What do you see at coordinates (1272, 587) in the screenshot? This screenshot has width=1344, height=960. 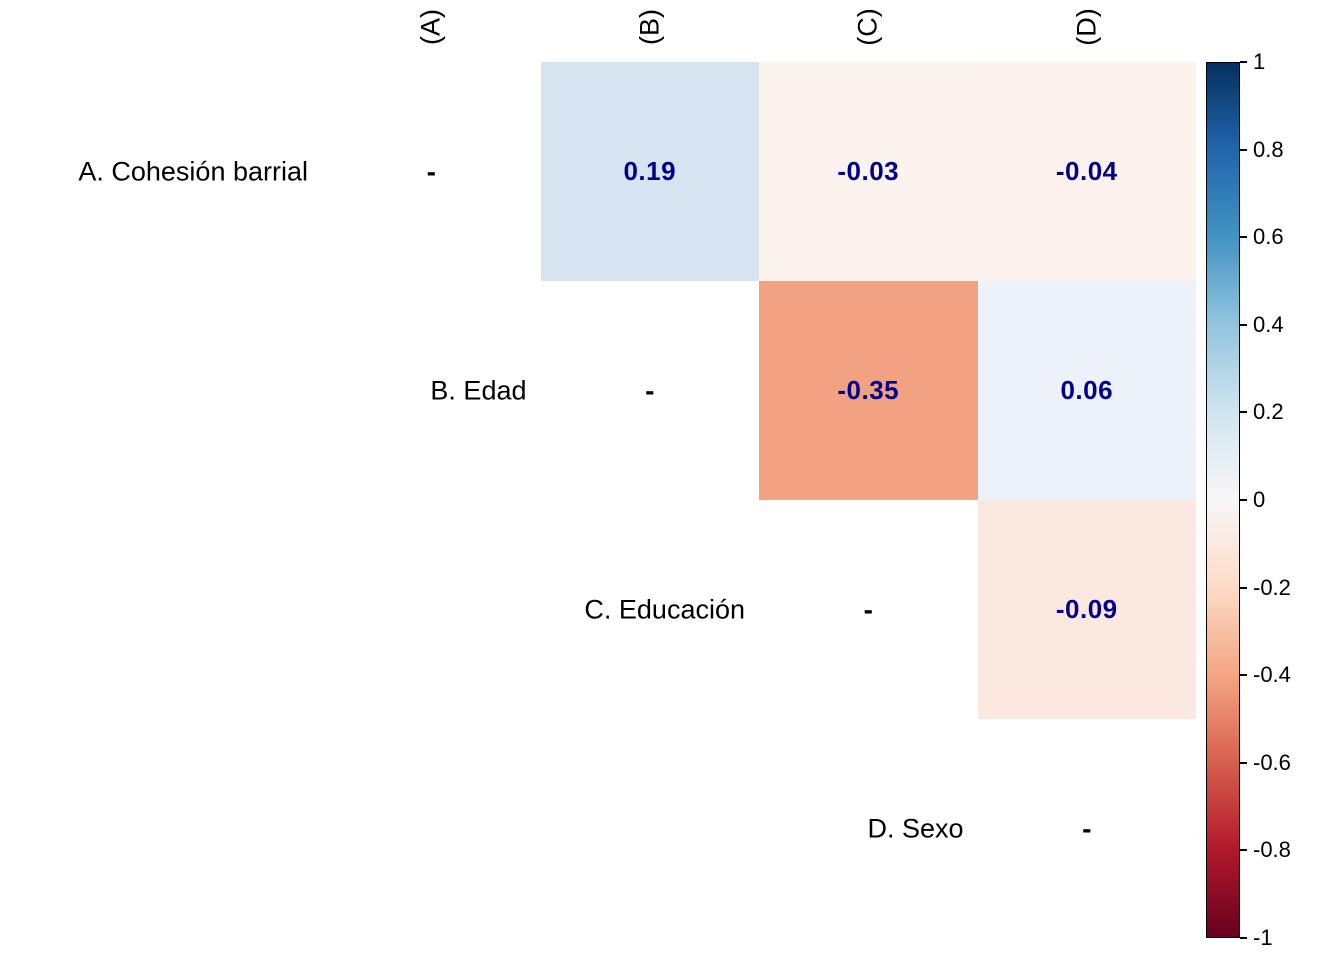 I see `colorbar-tick-label: -0.2` at bounding box center [1272, 587].